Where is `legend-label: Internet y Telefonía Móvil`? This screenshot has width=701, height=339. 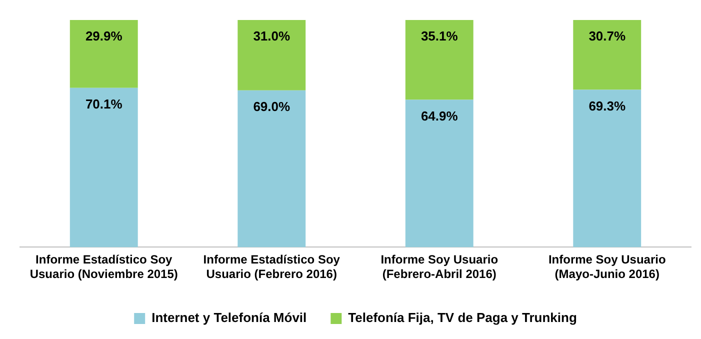 legend-label: Internet y Telefonía Móvil is located at coordinates (229, 318).